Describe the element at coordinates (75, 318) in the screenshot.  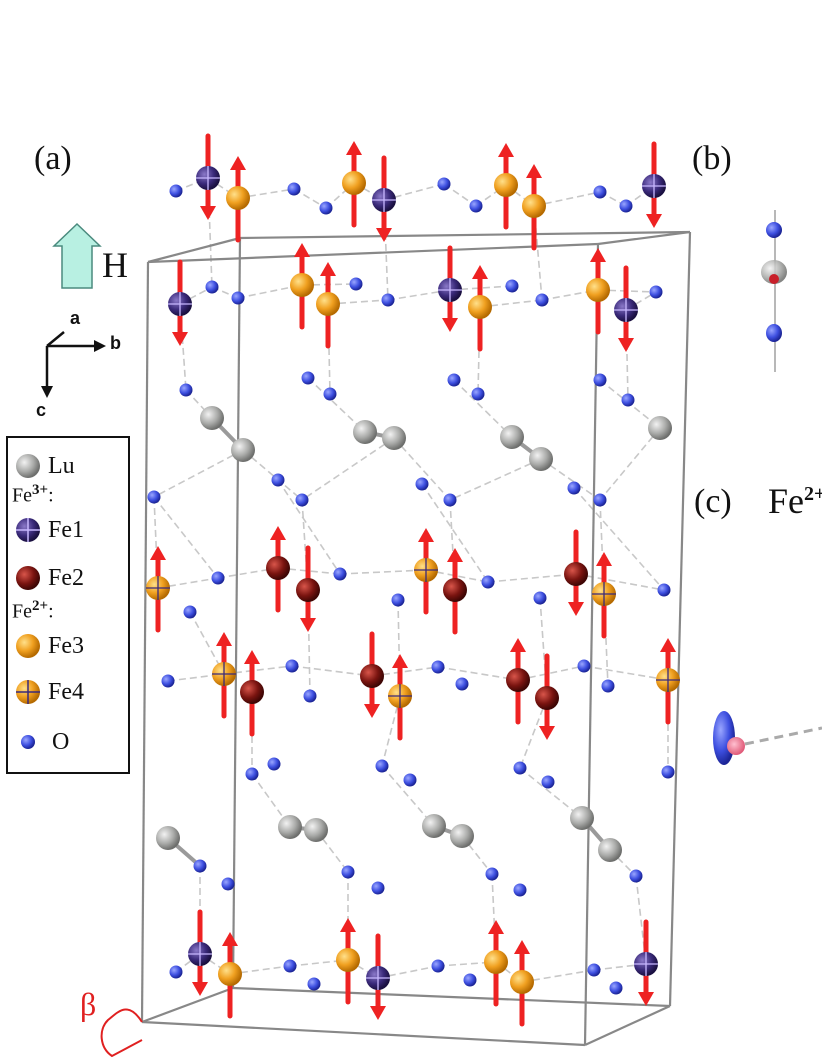
I see `axis-label-a: a` at that location.